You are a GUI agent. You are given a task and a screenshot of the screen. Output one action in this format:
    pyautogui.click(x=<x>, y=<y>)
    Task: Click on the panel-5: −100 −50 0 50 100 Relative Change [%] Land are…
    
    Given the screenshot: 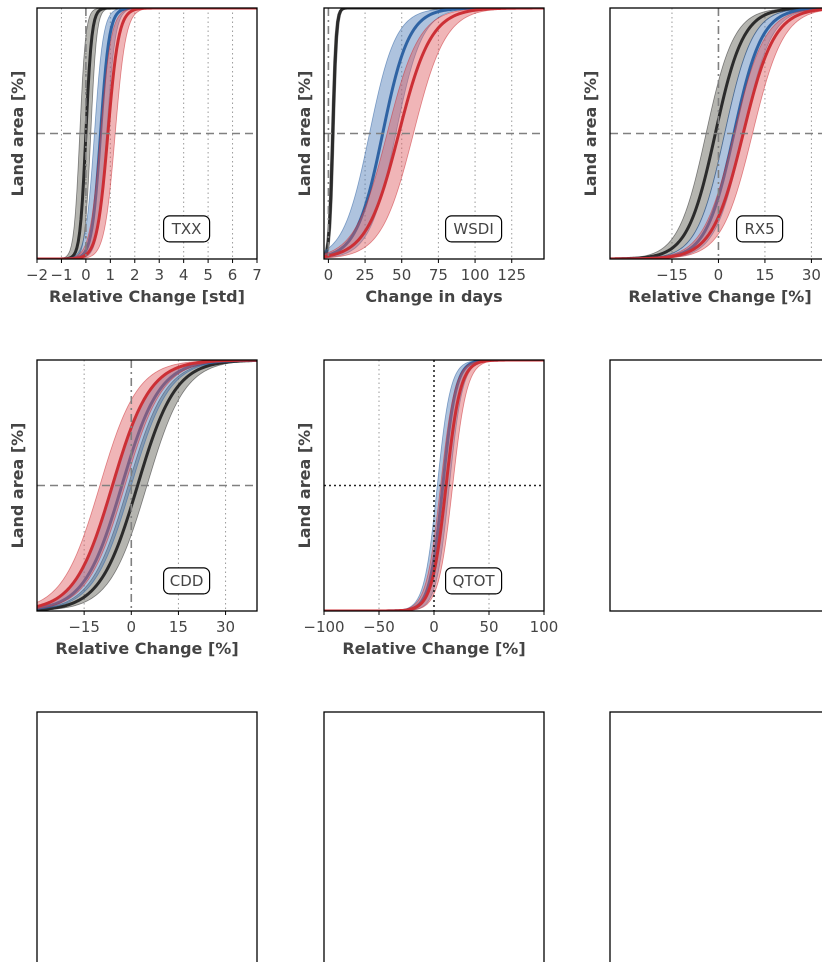 What is the action you would take?
    pyautogui.click(x=427, y=508)
    